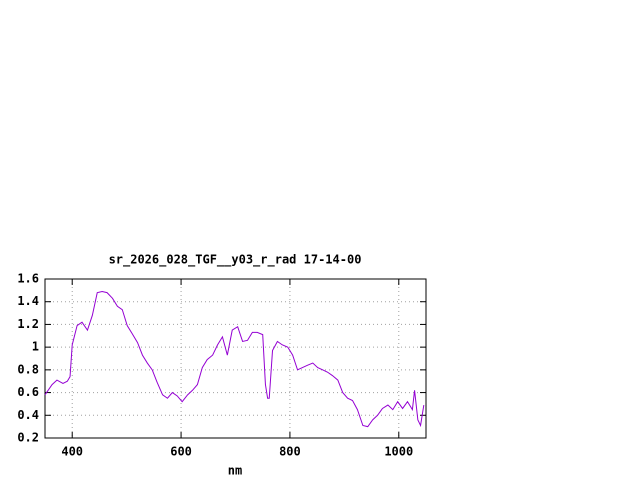  What do you see at coordinates (181, 452) in the screenshot?
I see `x-tick-label: 600` at bounding box center [181, 452].